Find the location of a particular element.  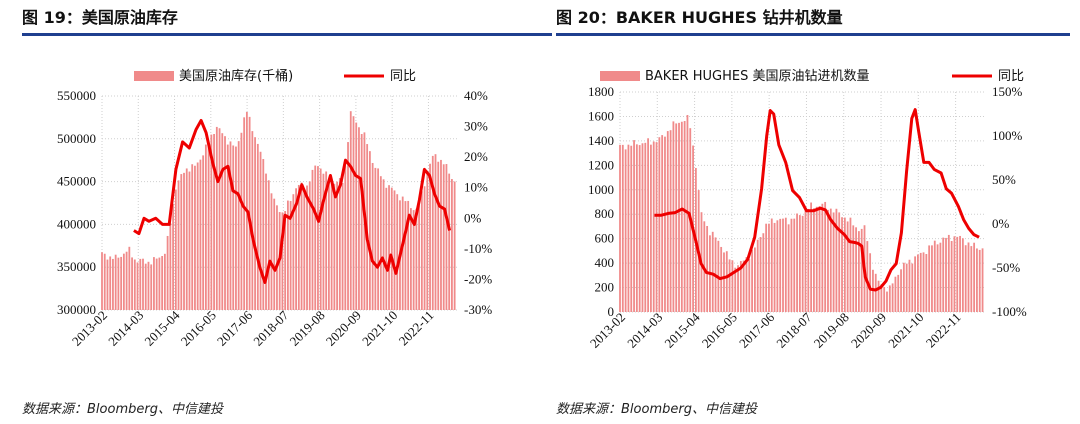

y-tick-left: 350000 is located at coordinates (76, 266).